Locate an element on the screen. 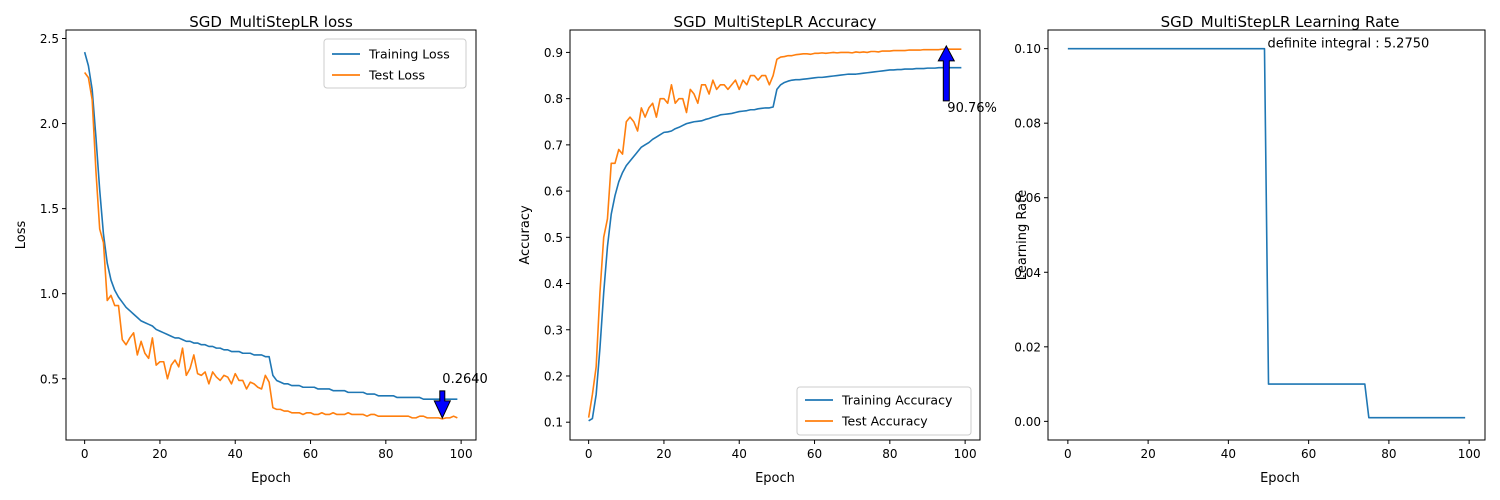  learning-rate-y-tick-label: 0.10 is located at coordinates (1027, 49).